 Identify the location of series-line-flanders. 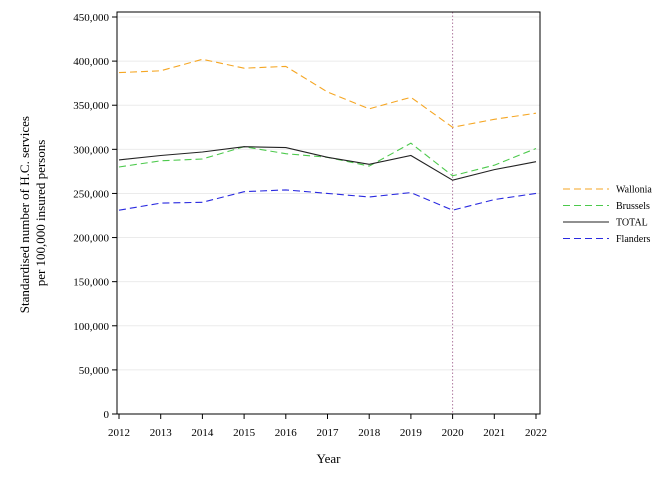
(327, 200).